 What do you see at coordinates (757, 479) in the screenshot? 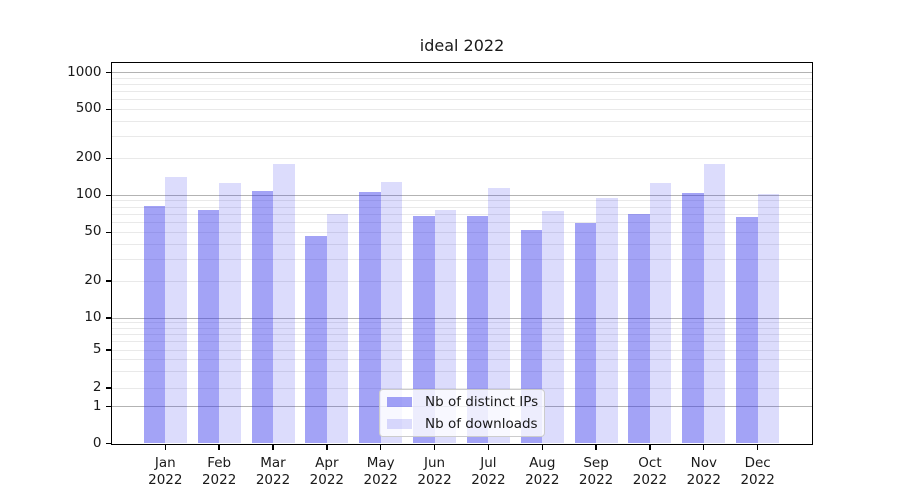
I see `x-tick-label-year-dec: 2022` at bounding box center [757, 479].